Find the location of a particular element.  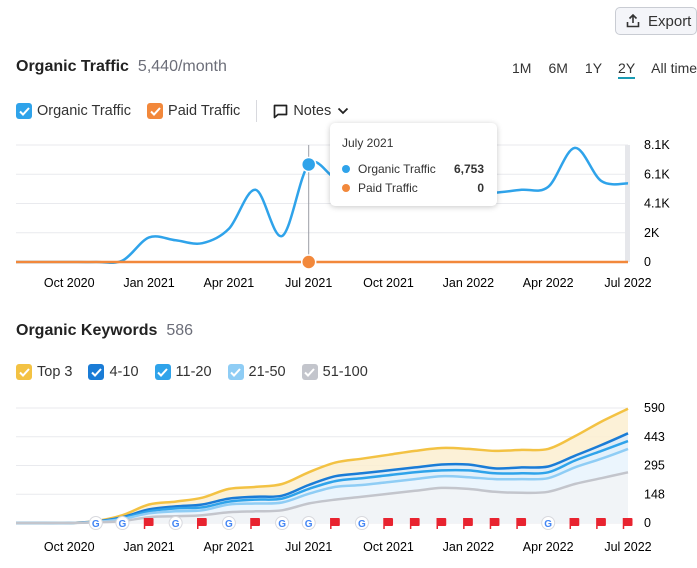

legend-label: 11-20 is located at coordinates (193, 372).